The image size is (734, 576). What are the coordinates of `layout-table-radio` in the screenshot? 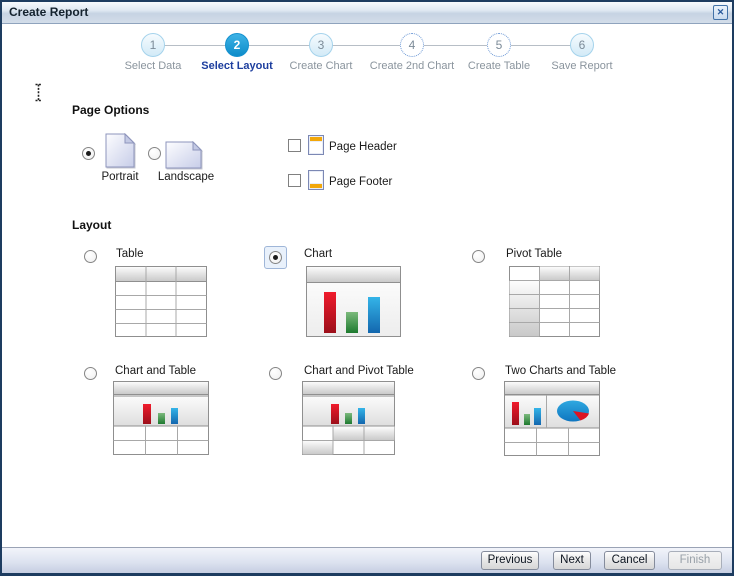 It's located at (90, 256).